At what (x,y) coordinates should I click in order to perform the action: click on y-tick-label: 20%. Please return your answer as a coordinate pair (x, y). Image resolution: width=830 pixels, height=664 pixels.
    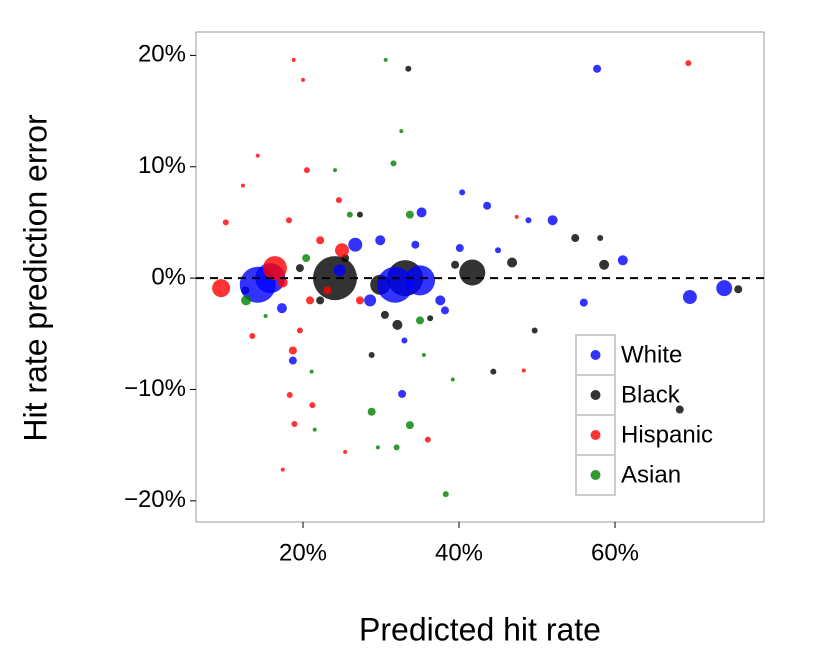
    Looking at the image, I should click on (162, 54).